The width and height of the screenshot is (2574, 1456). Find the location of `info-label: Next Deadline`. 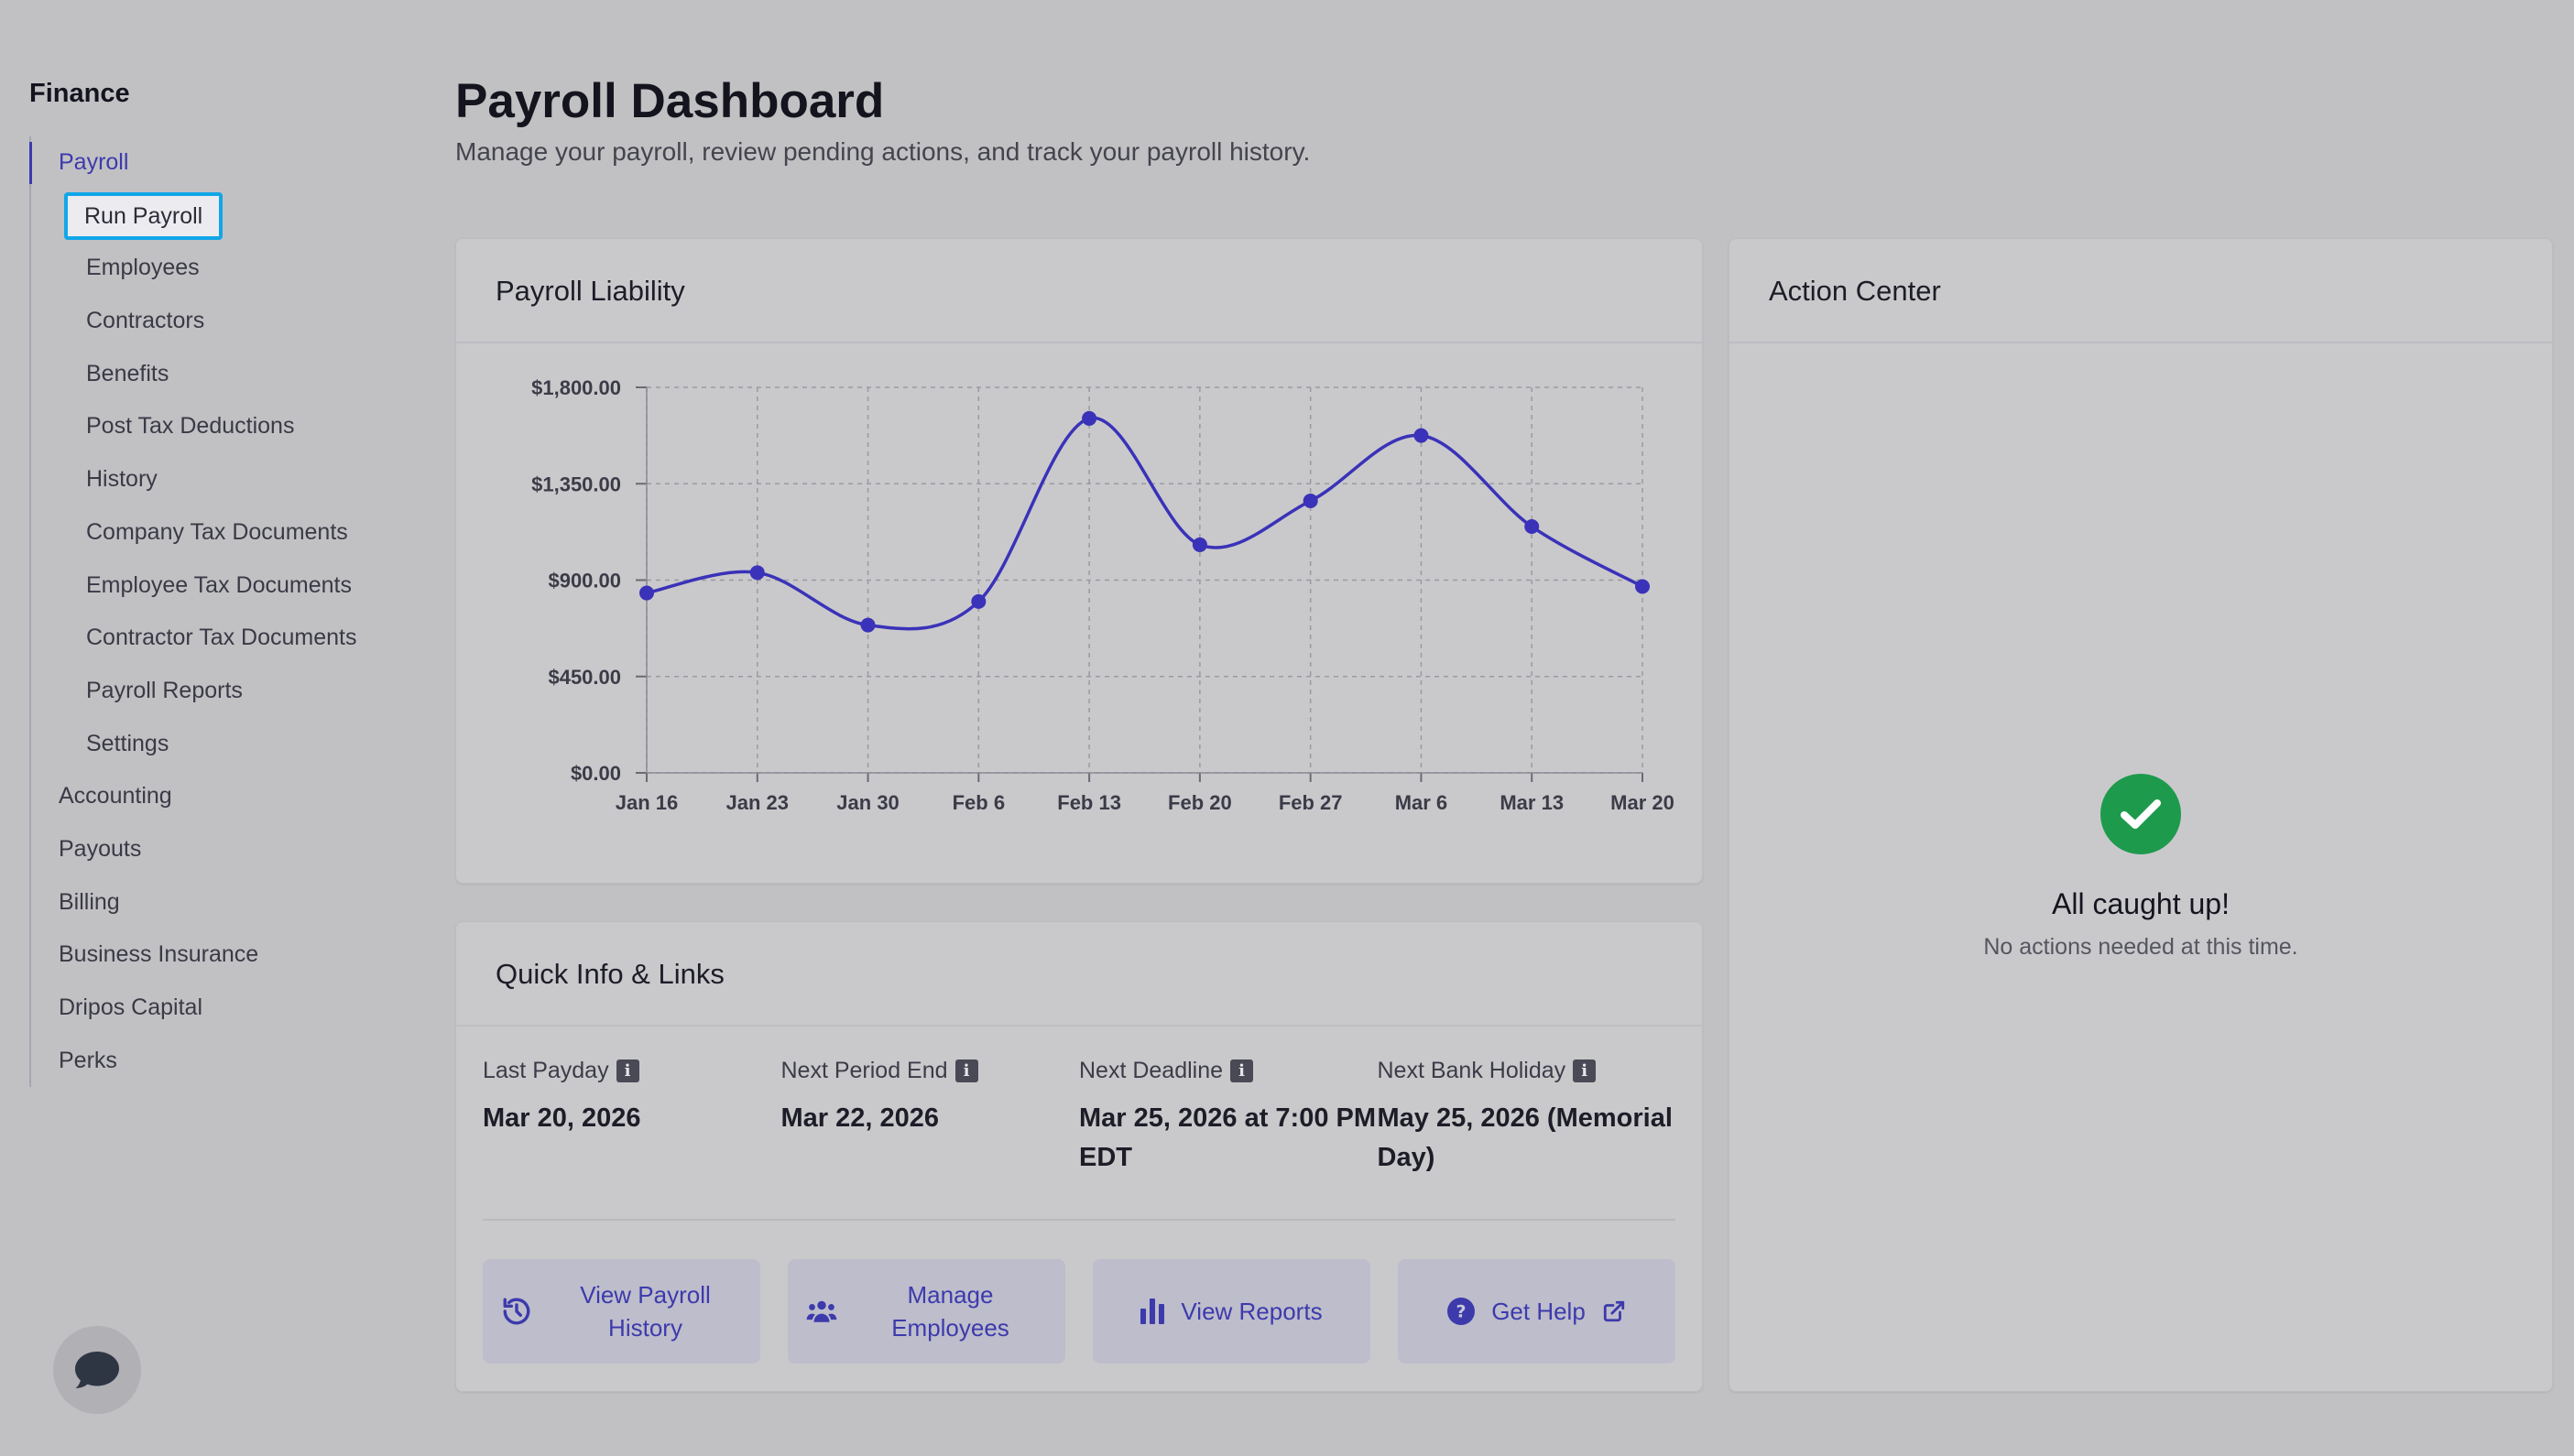

info-label: Next Deadline is located at coordinates (1151, 1070).